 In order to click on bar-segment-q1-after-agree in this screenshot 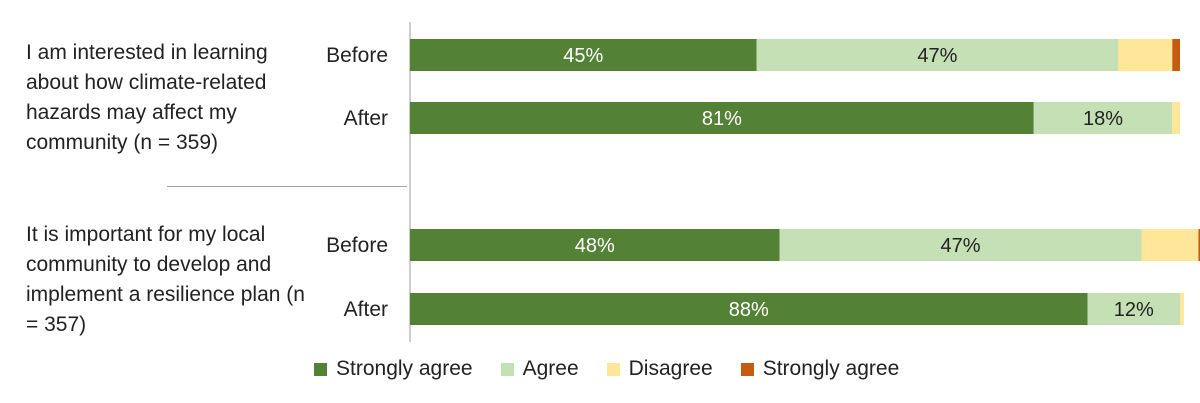, I will do `click(1103, 118)`.